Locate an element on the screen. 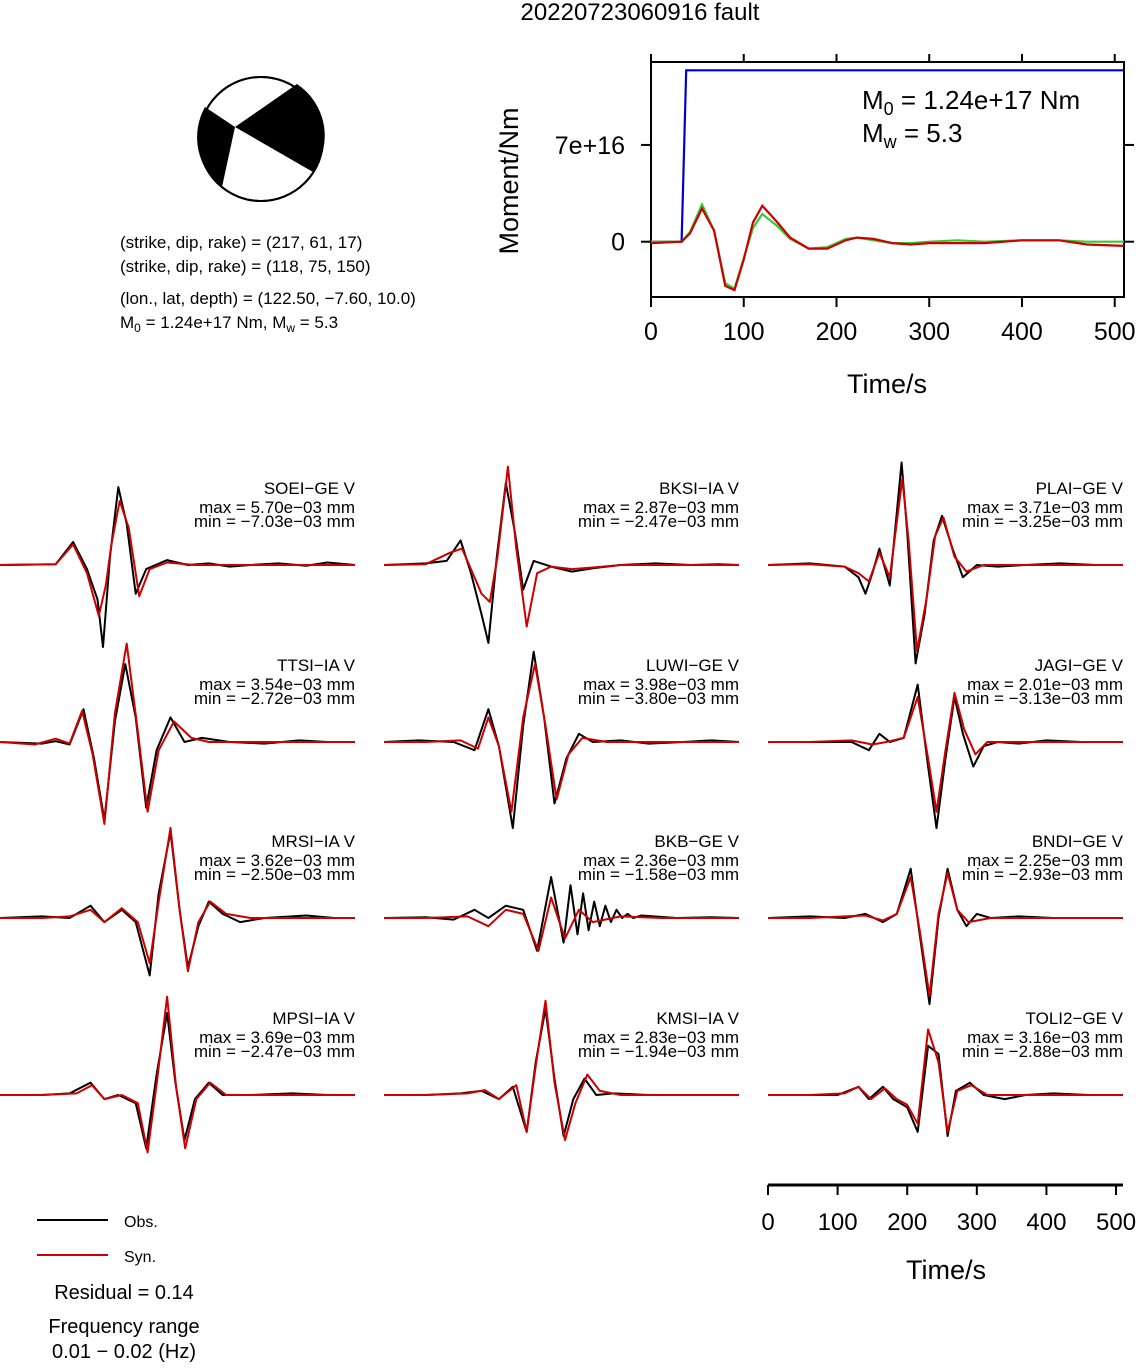  station-name: TTSI−IA V is located at coordinates (316, 665).